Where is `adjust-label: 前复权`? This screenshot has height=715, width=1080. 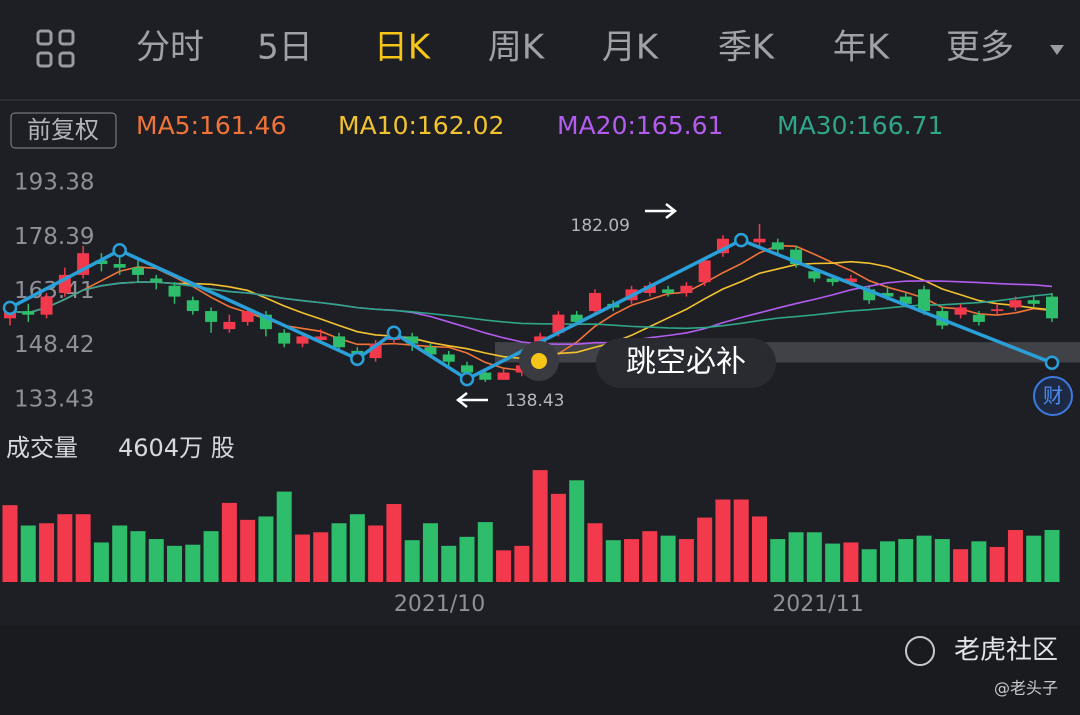
adjust-label: 前复权 is located at coordinates (63, 130).